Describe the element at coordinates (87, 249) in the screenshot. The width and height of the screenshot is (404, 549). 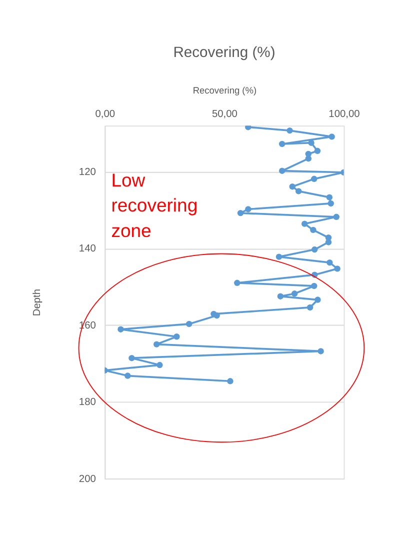
I see `y-tick-label: 140` at that location.